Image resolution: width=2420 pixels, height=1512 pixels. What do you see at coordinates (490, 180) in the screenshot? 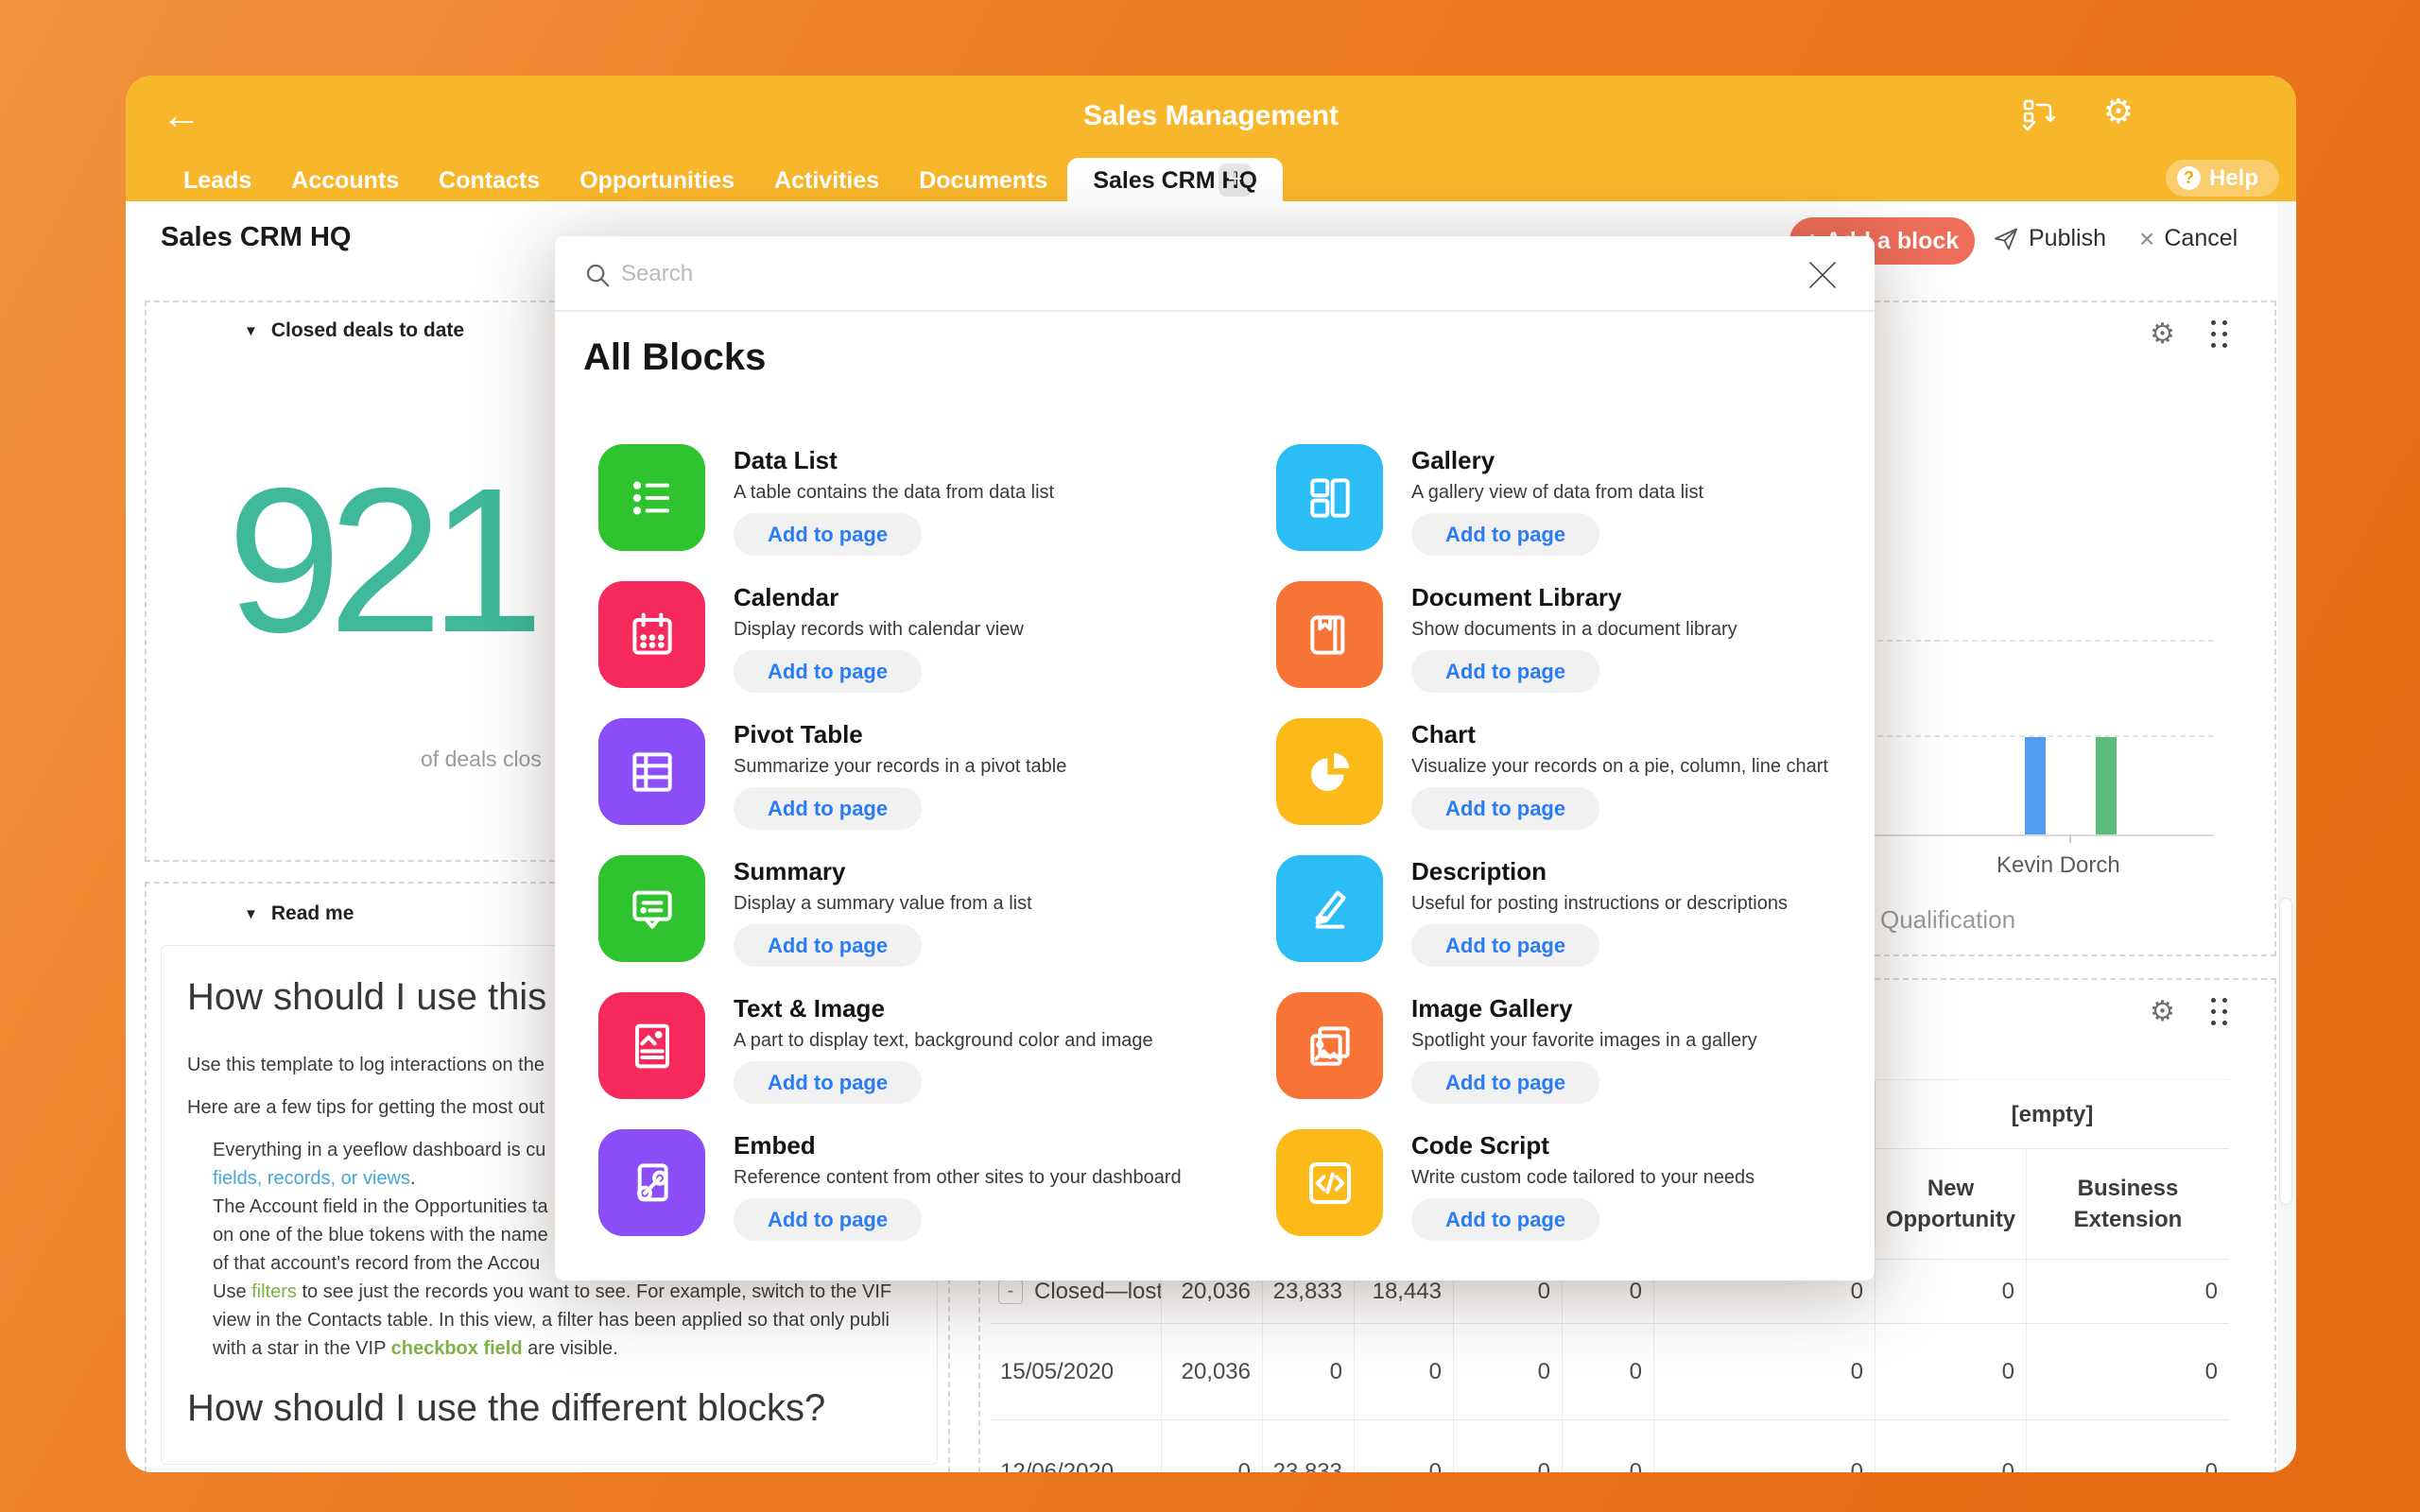
I see `tab-contacts: Contacts` at bounding box center [490, 180].